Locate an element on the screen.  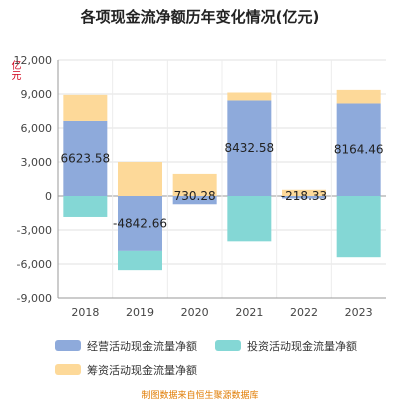
legend-swatch-operating is located at coordinates (68, 345).